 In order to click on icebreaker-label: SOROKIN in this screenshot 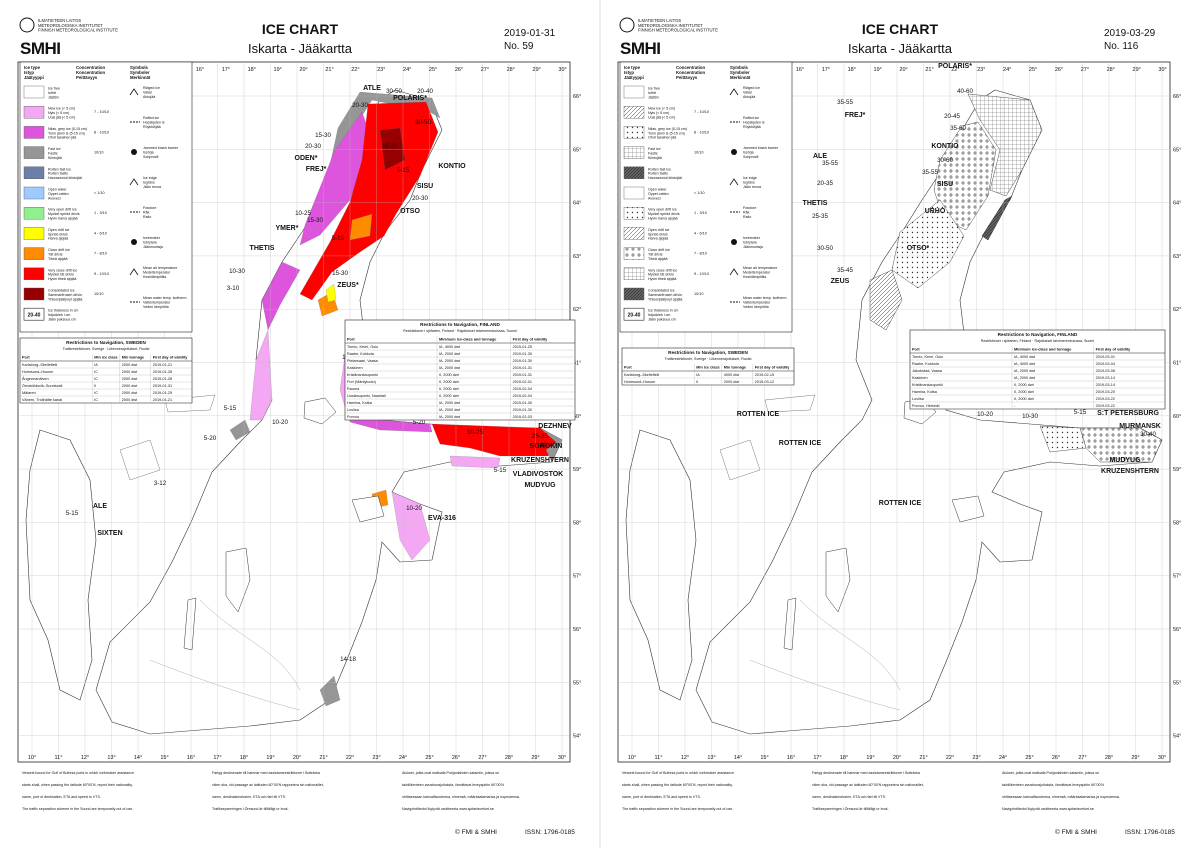, I will do `click(546, 446)`.